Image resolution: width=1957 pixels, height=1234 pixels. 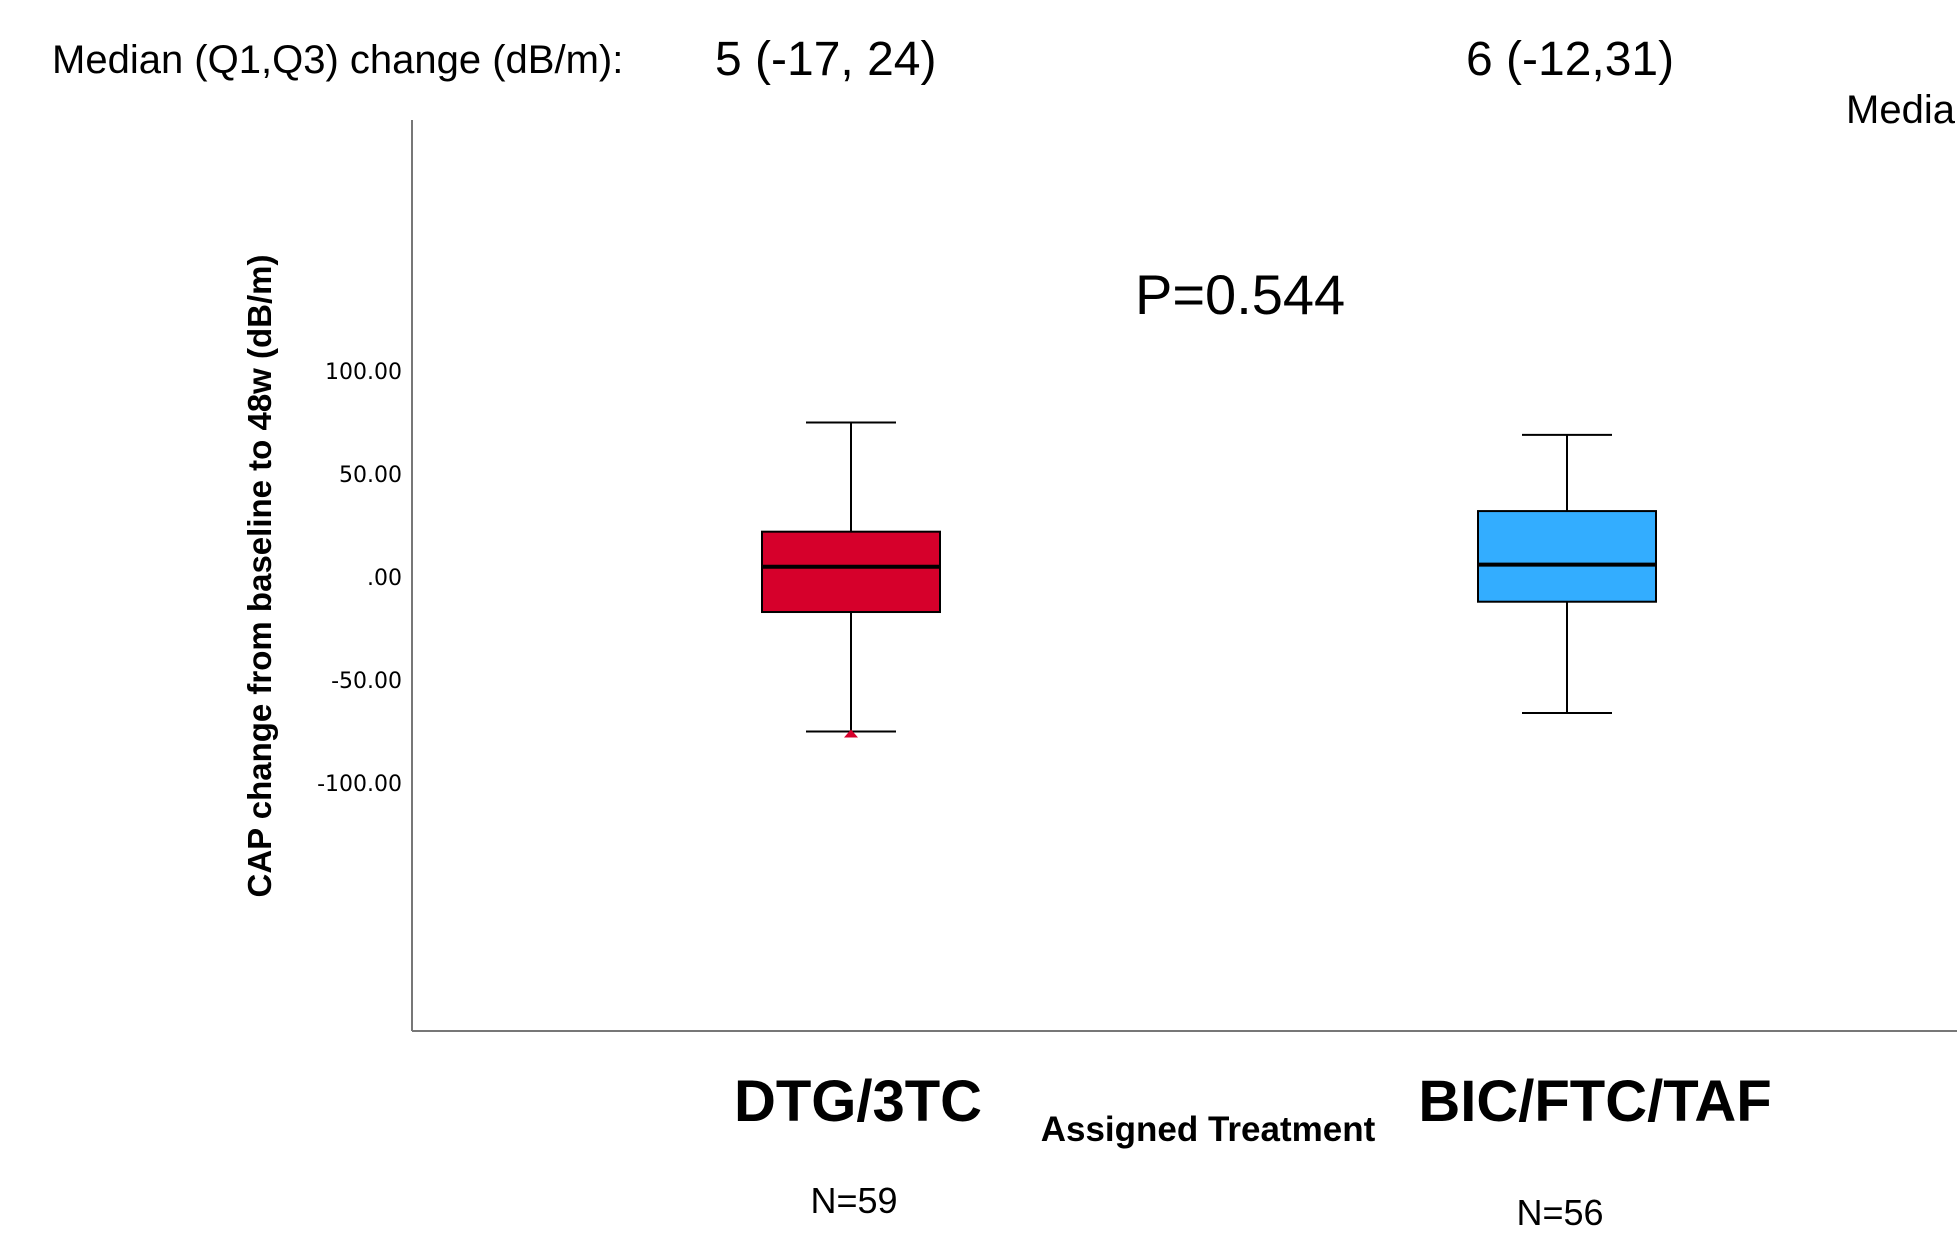 I want to click on outlier-marker-dtg-3tc, so click(x=851, y=733).